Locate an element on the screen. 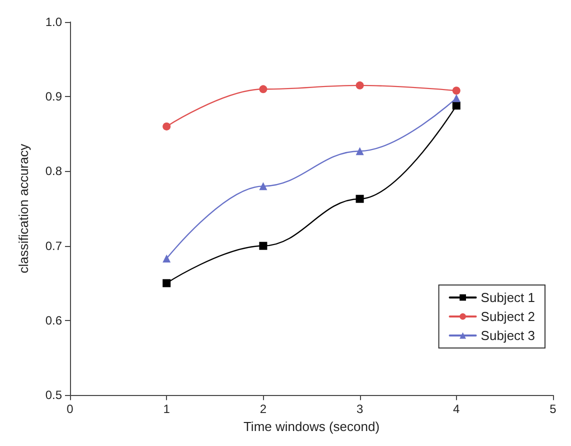 Image resolution: width=571 pixels, height=446 pixels. x-axis-title: Time windows (second) is located at coordinates (311, 426).